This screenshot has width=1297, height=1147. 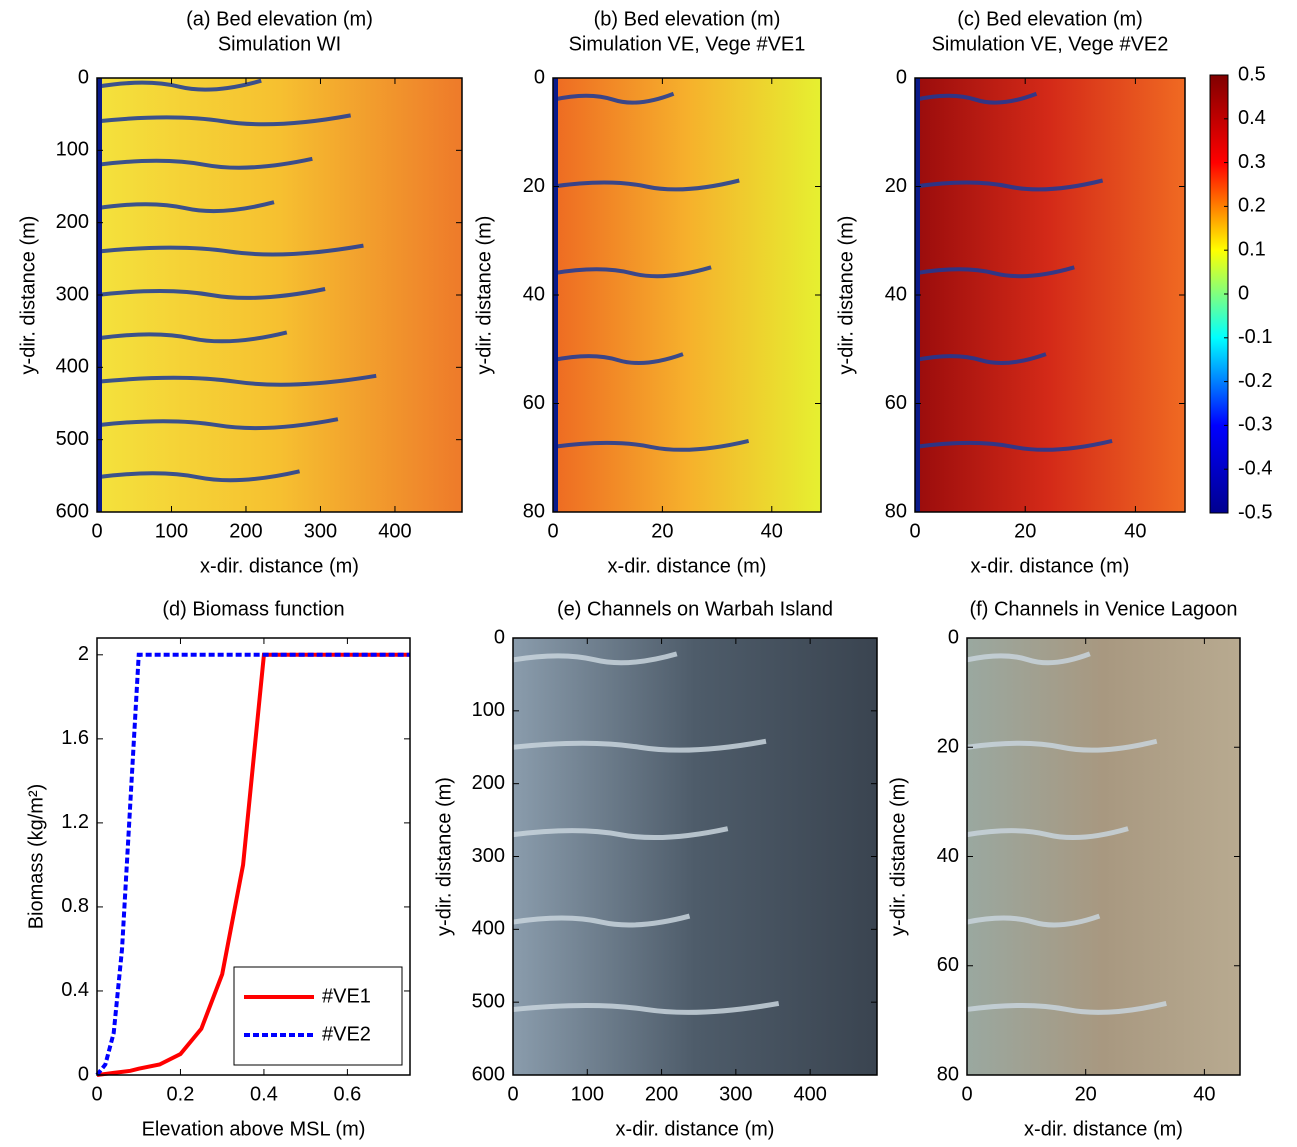 What do you see at coordinates (1252, 206) in the screenshot?
I see `colorbar-tick-label: 0.2` at bounding box center [1252, 206].